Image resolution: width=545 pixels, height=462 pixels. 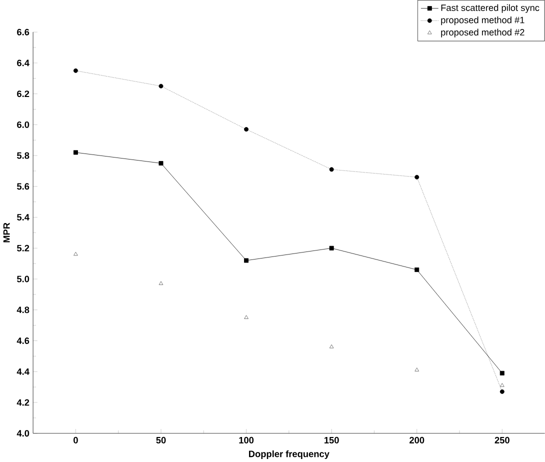 I want to click on y-tick-label: 5.2, so click(x=23, y=248).